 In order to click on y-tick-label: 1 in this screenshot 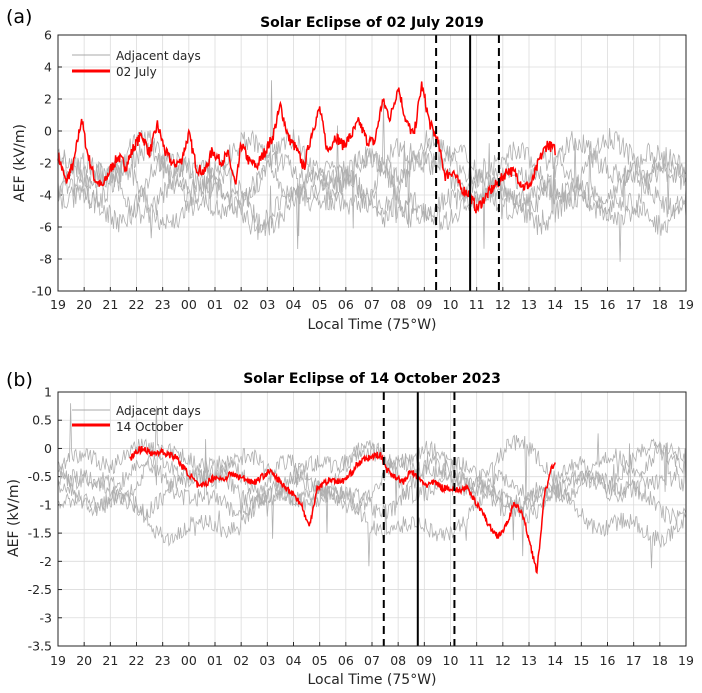, I will do `click(48, 392)`.